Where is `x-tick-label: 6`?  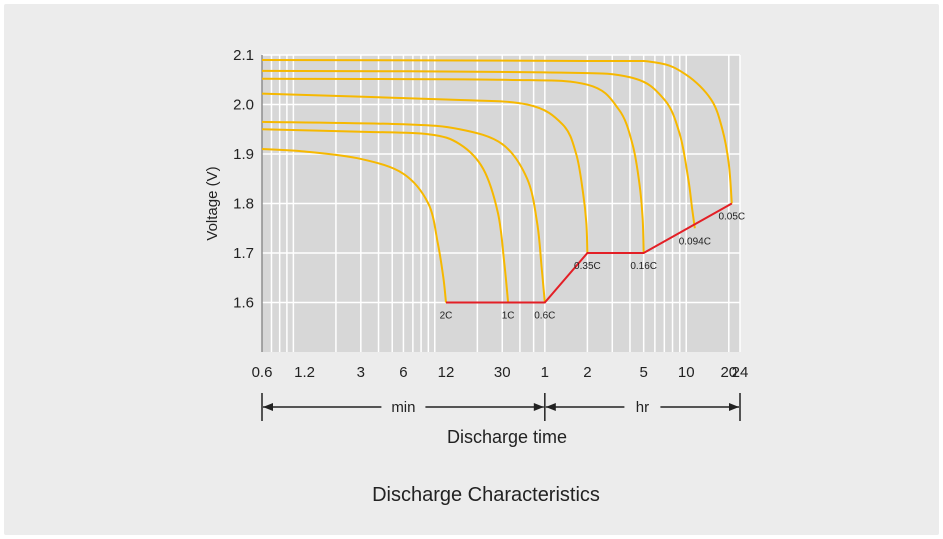
x-tick-label: 6 is located at coordinates (403, 372).